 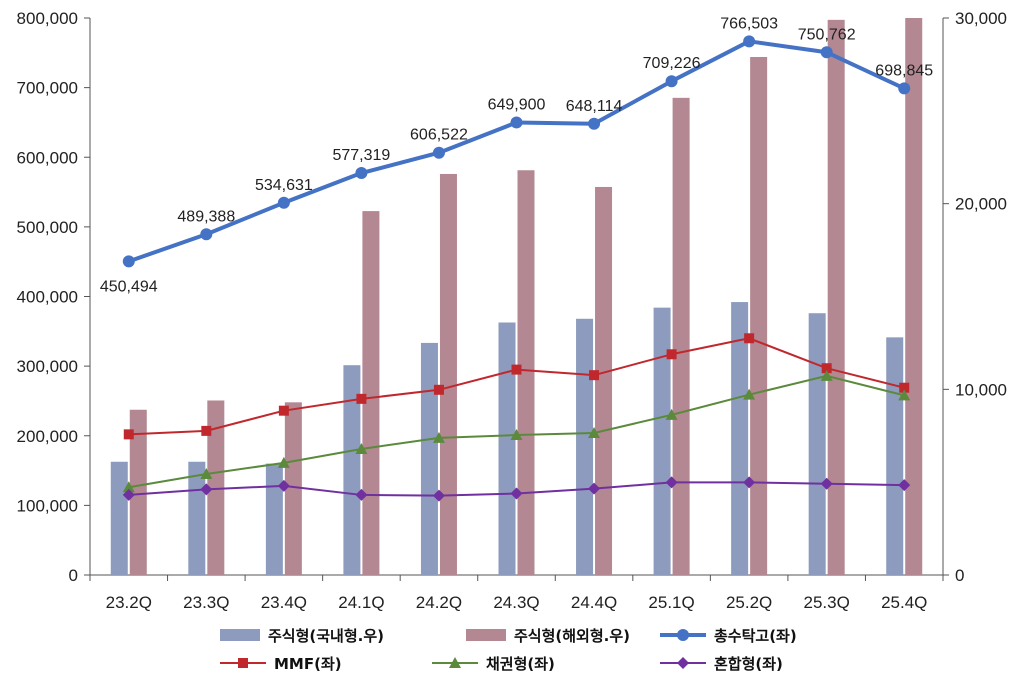 What do you see at coordinates (671, 602) in the screenshot?
I see `x-tick-label: 25.1Q` at bounding box center [671, 602].